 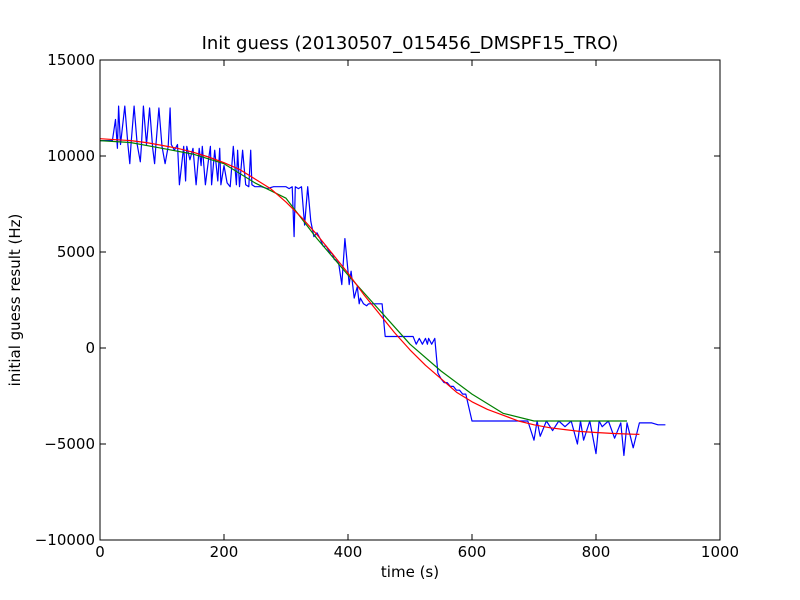 I want to click on y-axis-label: initial guess result (Hz), so click(x=15, y=300).